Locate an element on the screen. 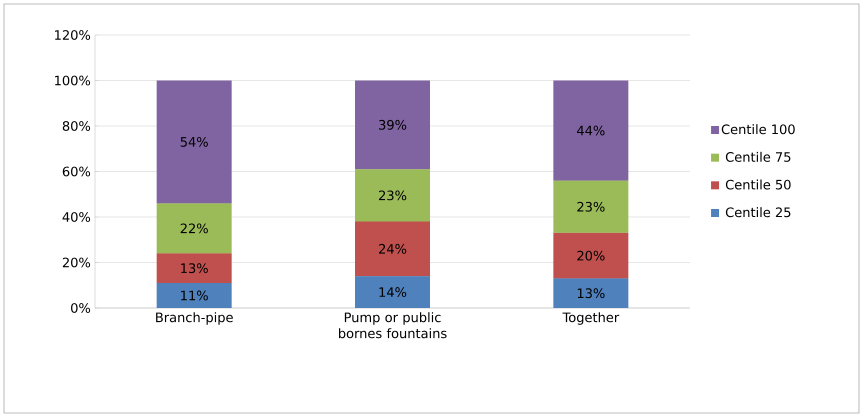 Image resolution: width=863 pixels, height=417 pixels. data-label: 14% is located at coordinates (392, 292).